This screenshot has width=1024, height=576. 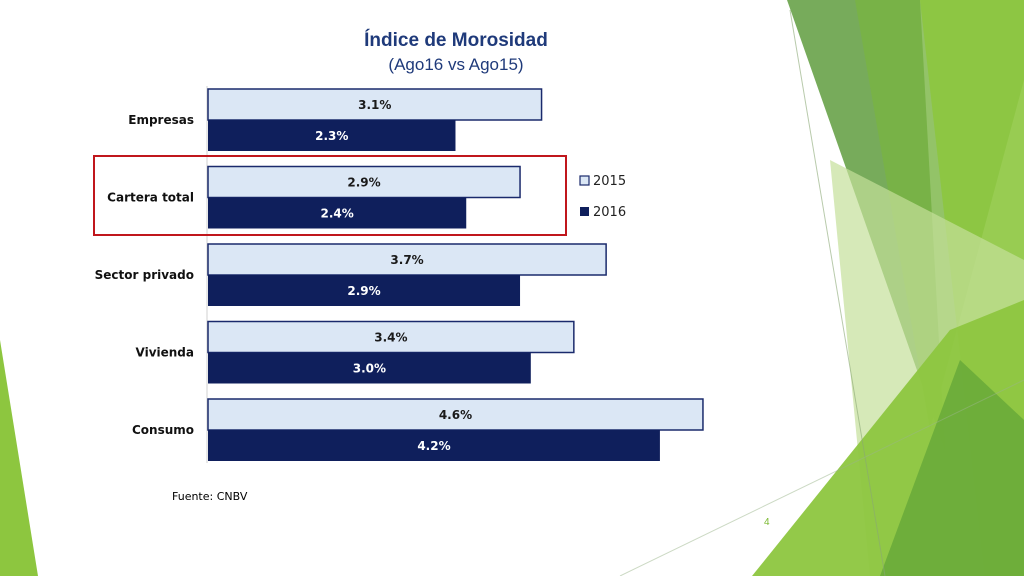 What do you see at coordinates (165, 353) in the screenshot?
I see `category-label-vivienda: Vivienda` at bounding box center [165, 353].